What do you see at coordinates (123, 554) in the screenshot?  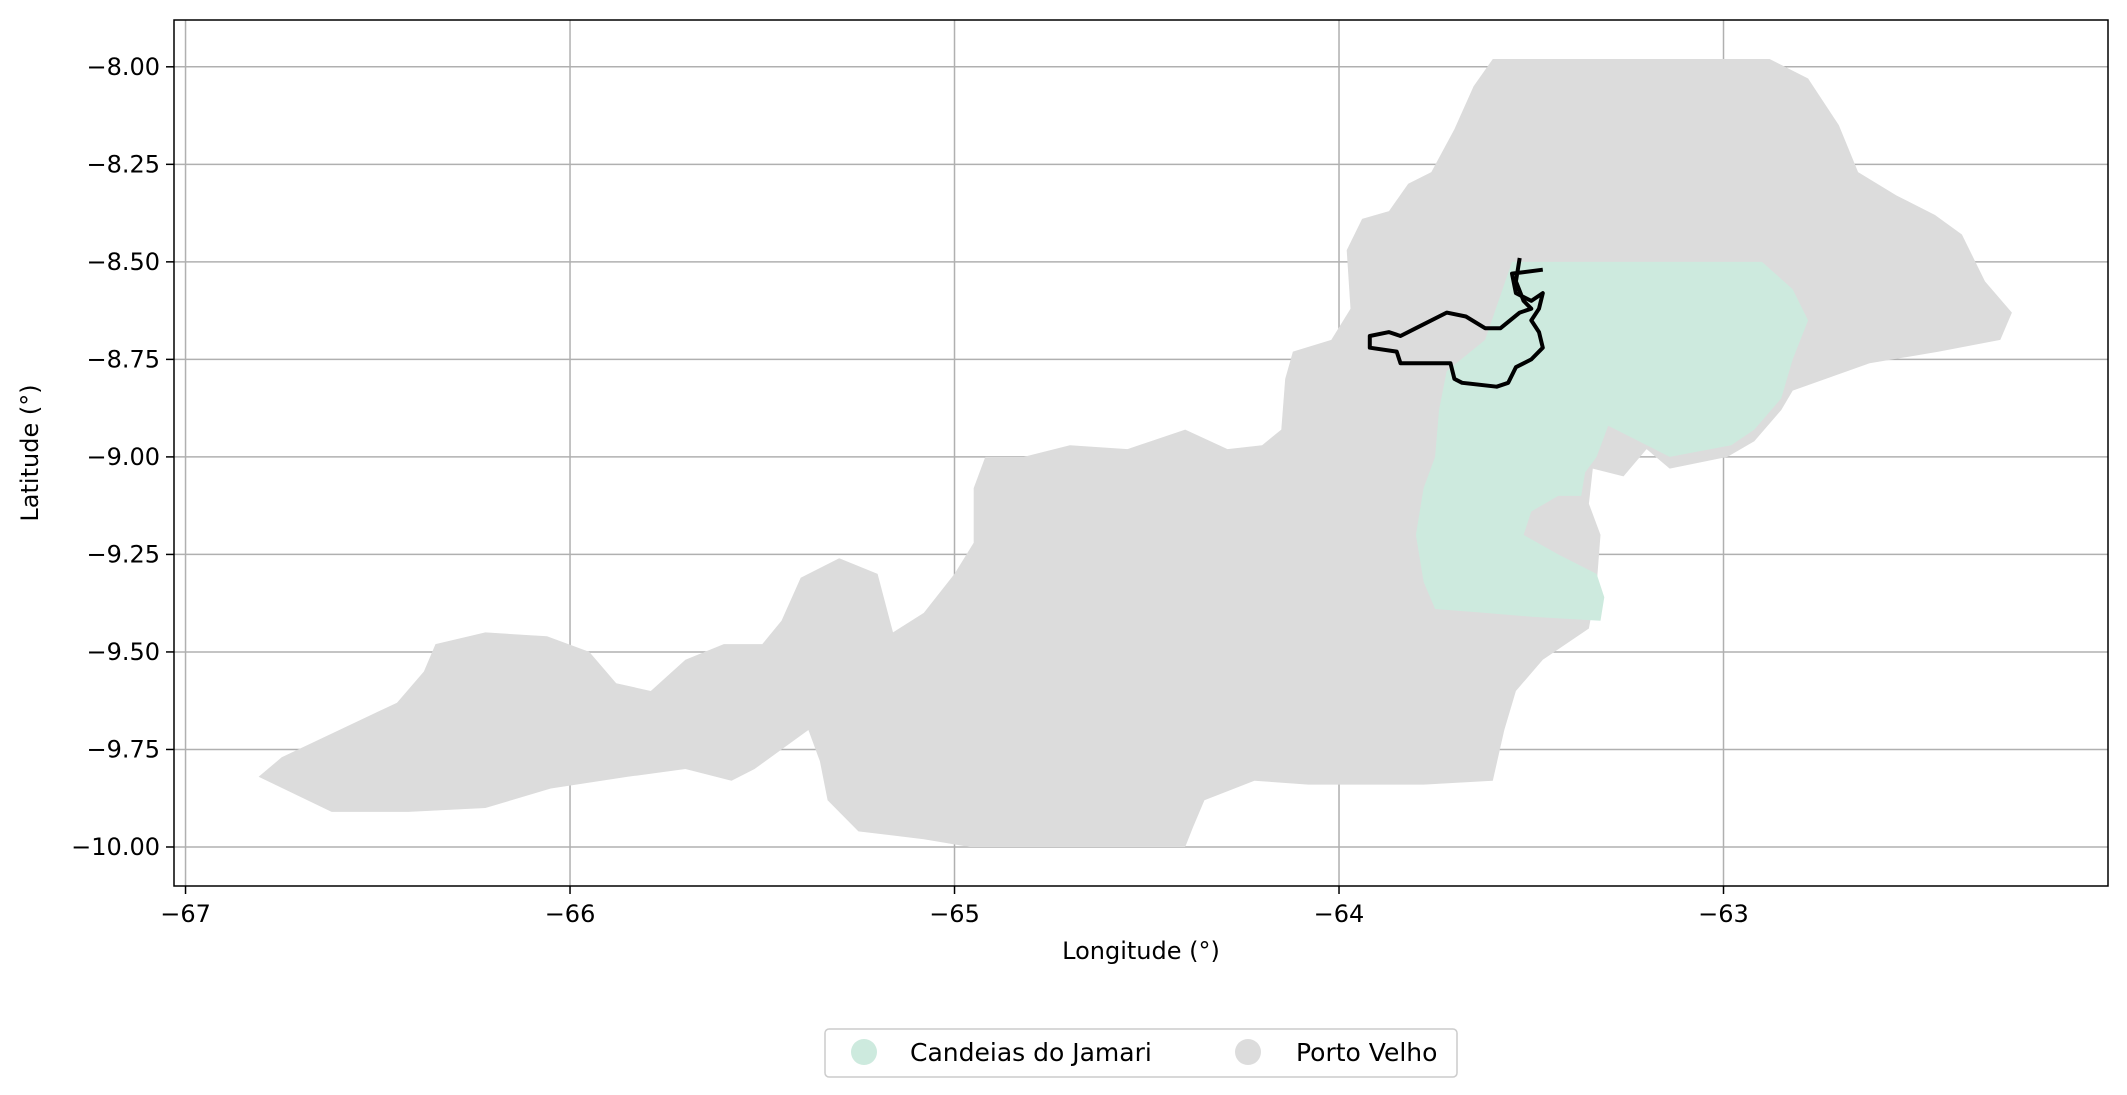 I see `y-tick-label-5: −9.25` at bounding box center [123, 554].